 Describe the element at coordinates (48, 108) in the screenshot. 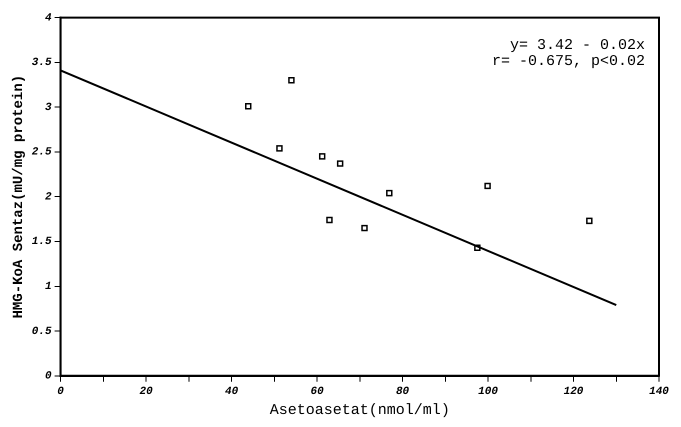

I see `y-tick-label: 3` at that location.